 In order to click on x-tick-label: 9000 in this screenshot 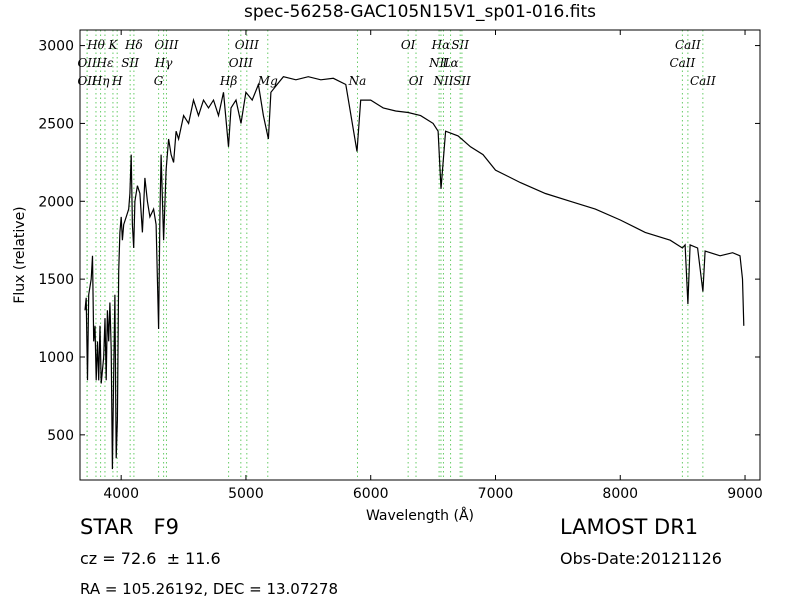, I will do `click(745, 494)`.